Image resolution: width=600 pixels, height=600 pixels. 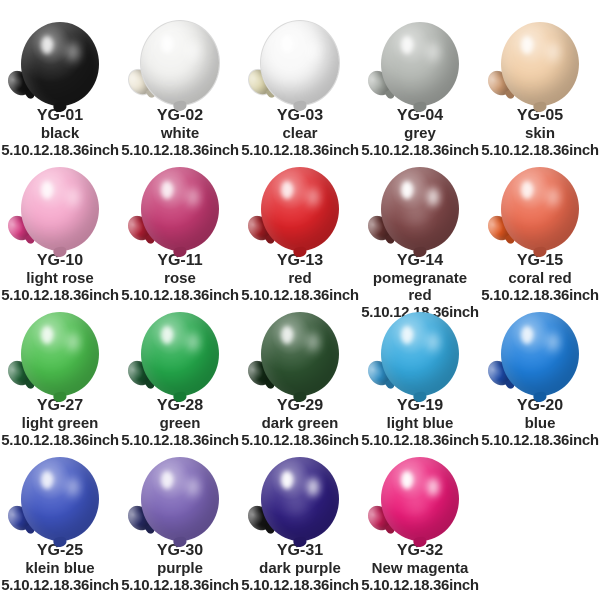 I want to click on balloon-card-yg30: YG-30 purple 5.10.12.18.36inch, so click(x=180, y=521).